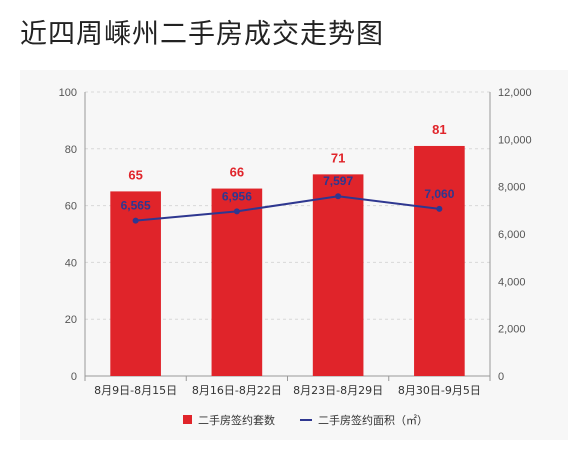 The image size is (588, 454). Describe the element at coordinates (501, 377) in the screenshot. I see `y-right-tick-label: 0` at that location.